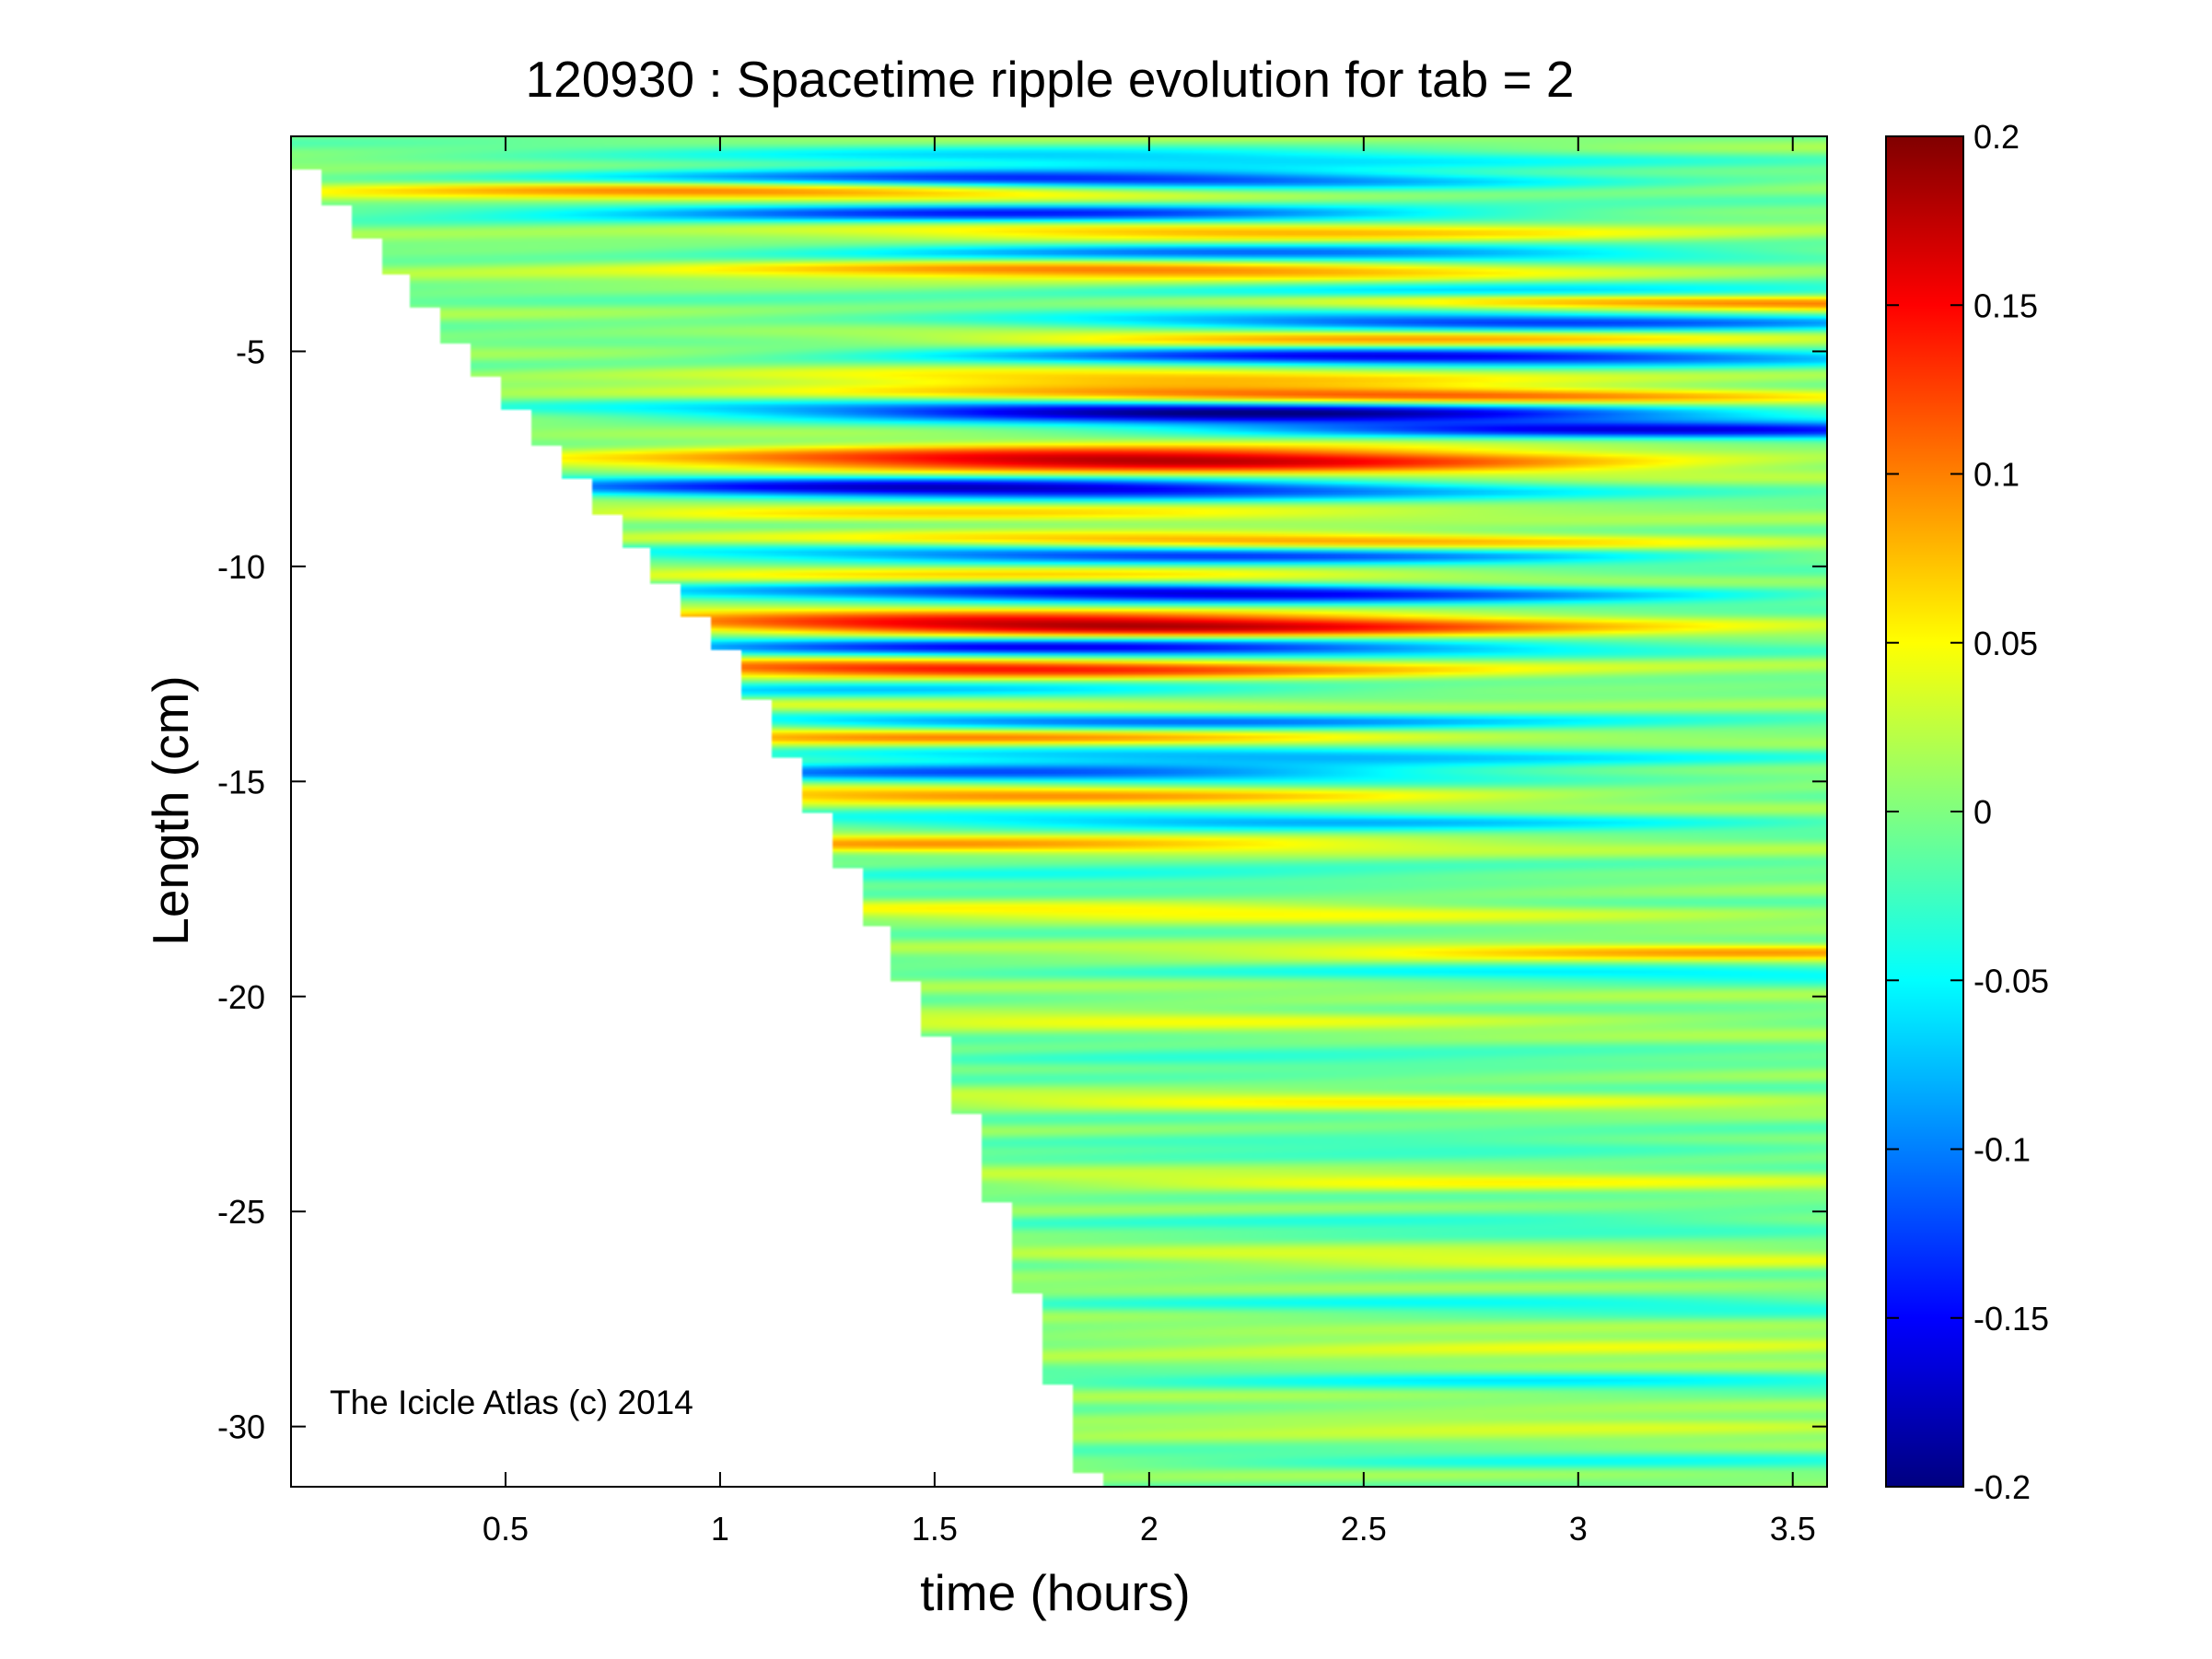 This screenshot has width=2212, height=1659. I want to click on y-tick-label: -30, so click(241, 1427).